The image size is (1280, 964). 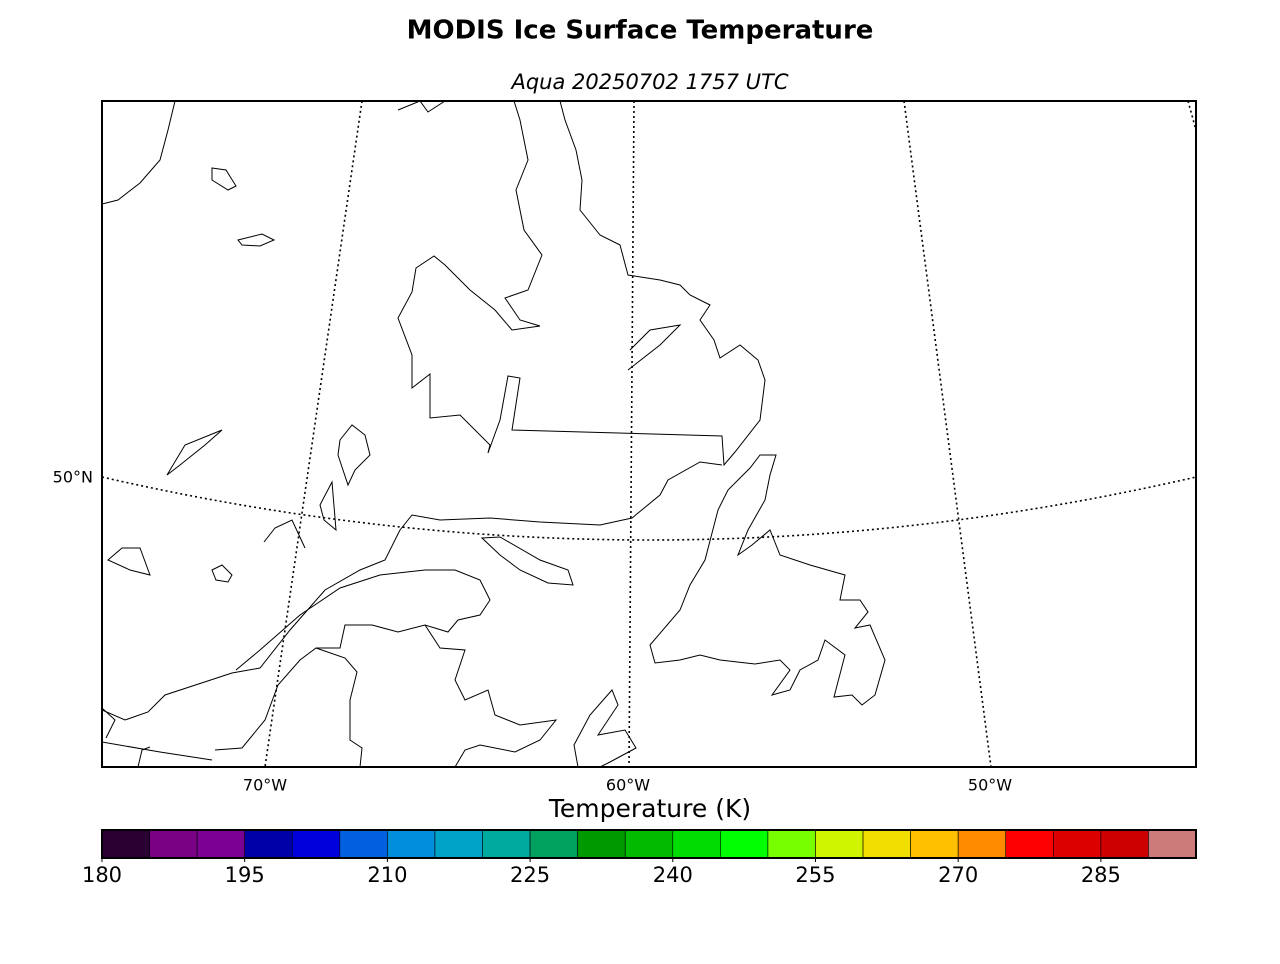 What do you see at coordinates (815, 875) in the screenshot?
I see `colorbar-tick-label: 255` at bounding box center [815, 875].